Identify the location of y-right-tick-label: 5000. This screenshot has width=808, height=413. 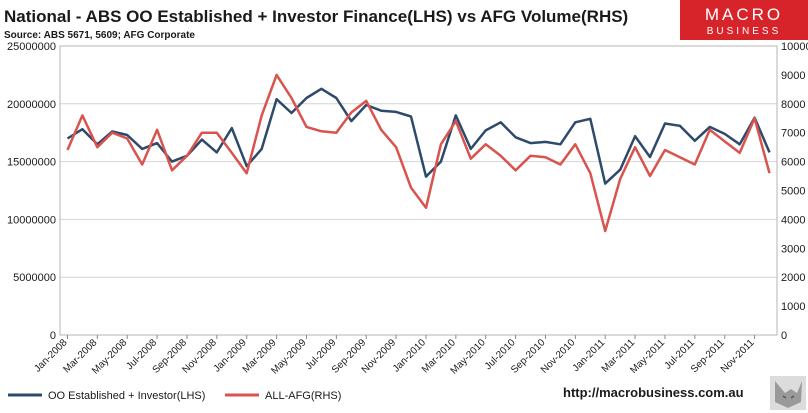
(793, 192).